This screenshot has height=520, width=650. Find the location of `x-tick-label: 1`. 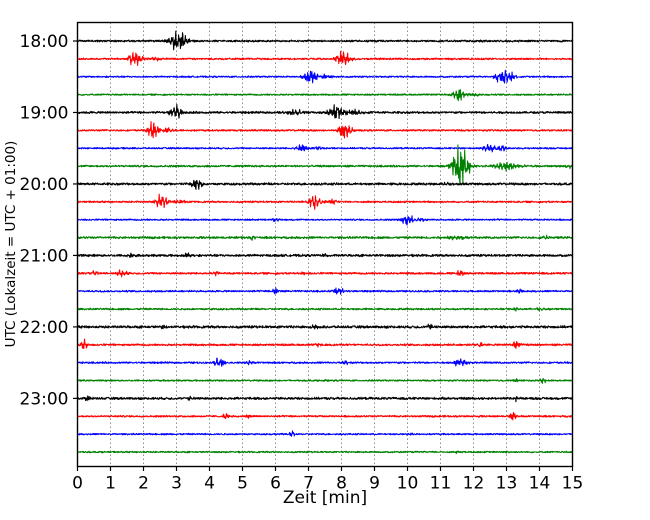

x-tick-label: 1 is located at coordinates (110, 484).